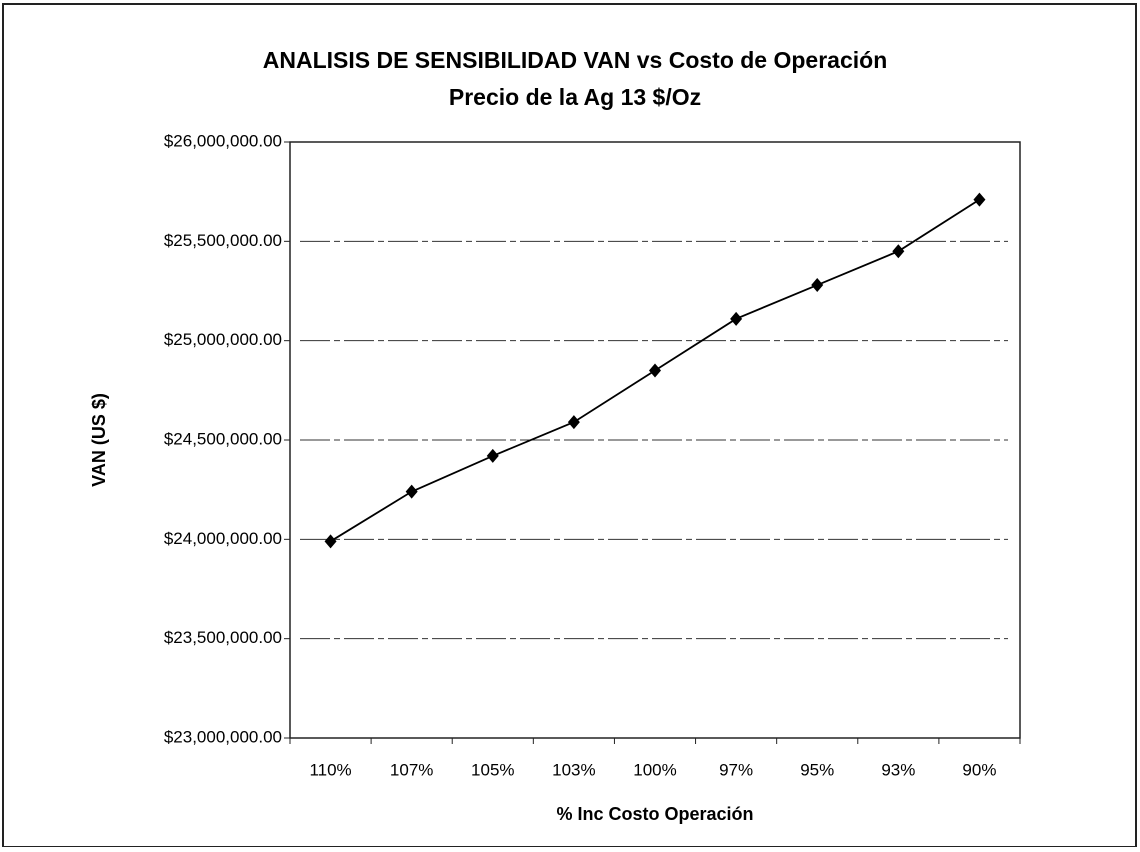 This screenshot has width=1140, height=852. Describe the element at coordinates (99, 440) in the screenshot. I see `y-axis-title: VAN (US $)` at that location.